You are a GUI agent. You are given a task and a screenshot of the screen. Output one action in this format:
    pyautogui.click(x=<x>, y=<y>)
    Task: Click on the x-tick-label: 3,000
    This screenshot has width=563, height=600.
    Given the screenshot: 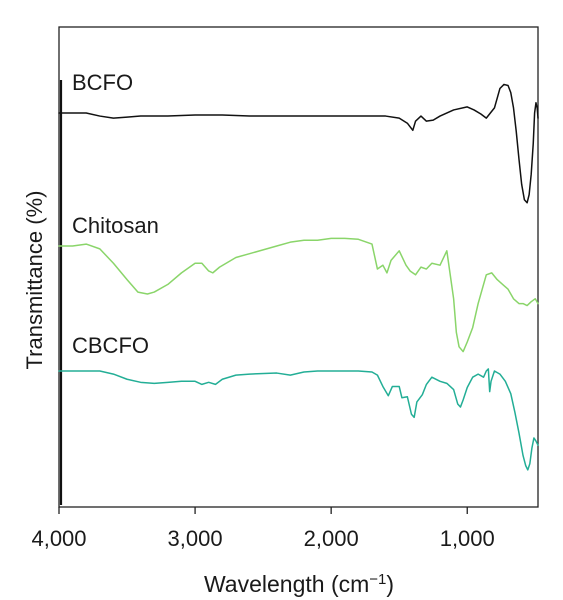 What is the action you would take?
    pyautogui.click(x=195, y=538)
    